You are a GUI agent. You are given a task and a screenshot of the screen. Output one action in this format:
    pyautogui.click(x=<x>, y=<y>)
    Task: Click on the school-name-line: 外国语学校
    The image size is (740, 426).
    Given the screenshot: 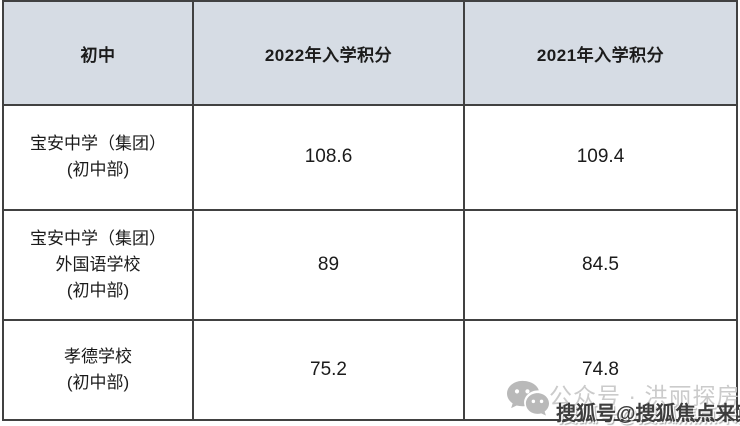 What is the action you would take?
    pyautogui.click(x=98, y=265)
    